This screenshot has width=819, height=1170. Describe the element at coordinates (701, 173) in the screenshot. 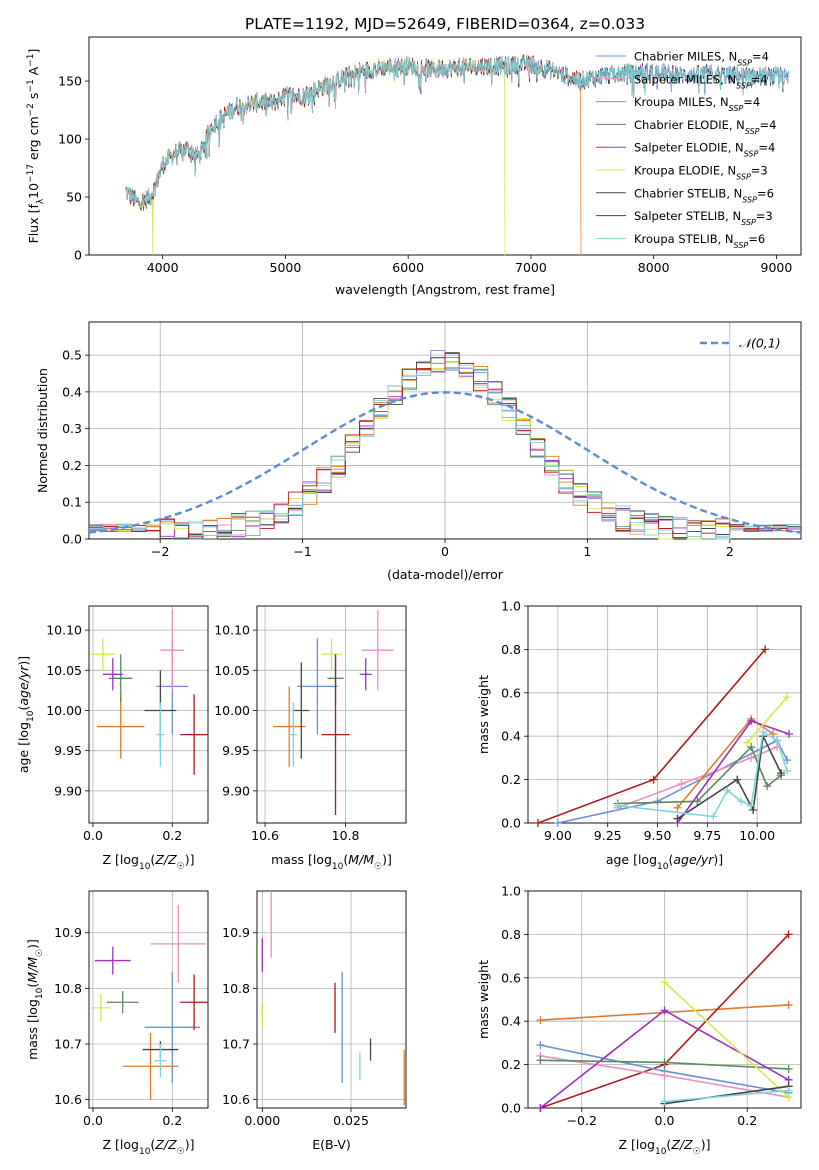

I see `legend-label-kroupa_elodie: Kroupa ELODIE, NSSP=3` at that location.